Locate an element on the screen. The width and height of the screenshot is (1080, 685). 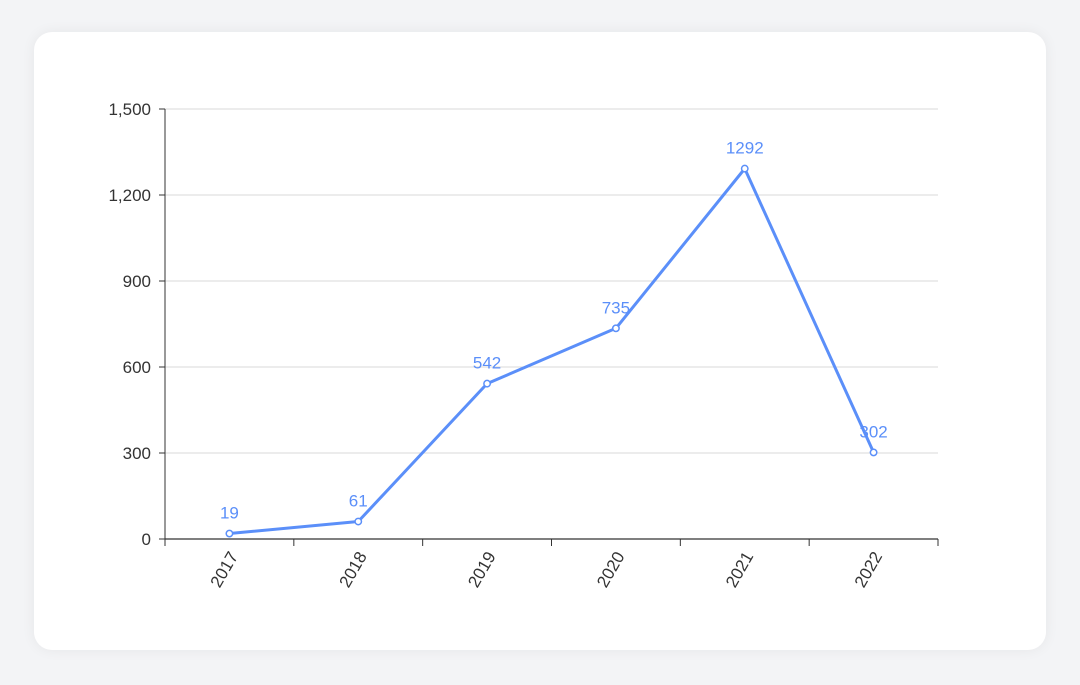
data-label: 542 is located at coordinates (487, 363).